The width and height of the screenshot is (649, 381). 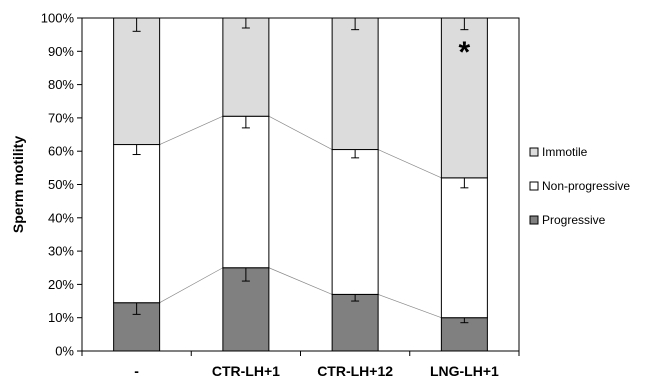 I want to click on y-tick-label: 50%, so click(x=61, y=184).